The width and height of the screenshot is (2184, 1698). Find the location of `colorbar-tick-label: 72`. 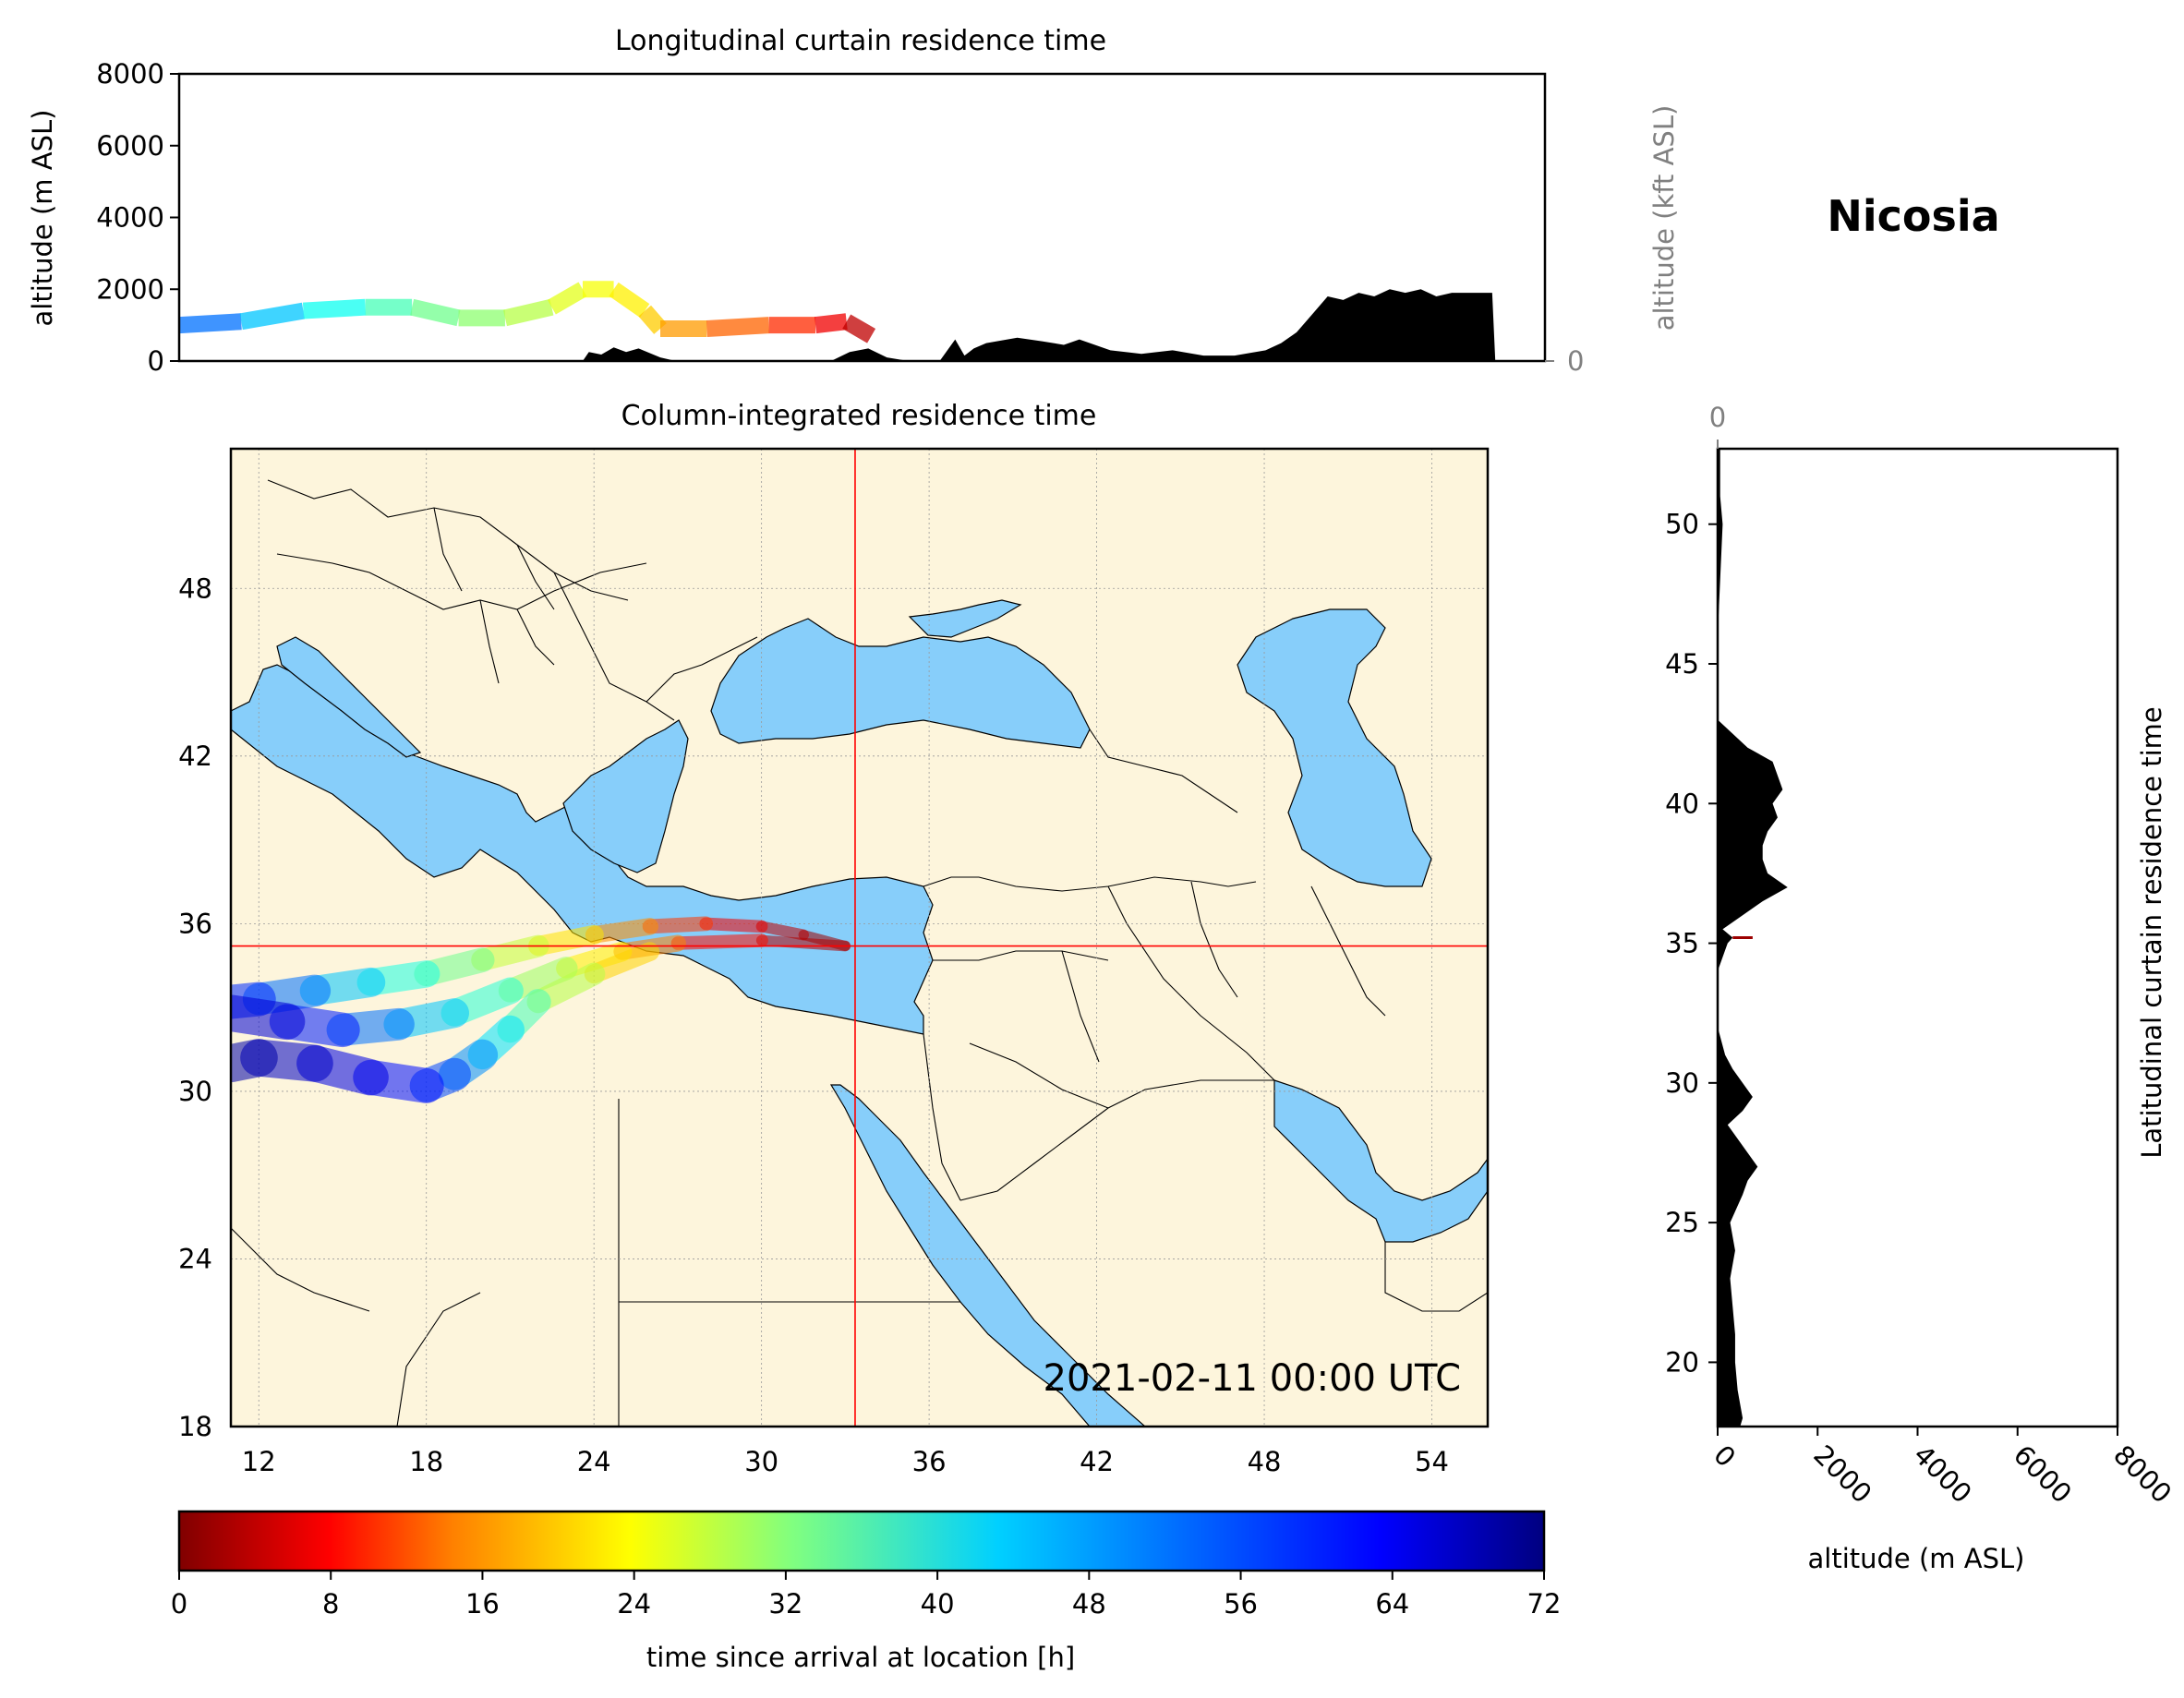

colorbar-tick-label: 72 is located at coordinates (1544, 1604).